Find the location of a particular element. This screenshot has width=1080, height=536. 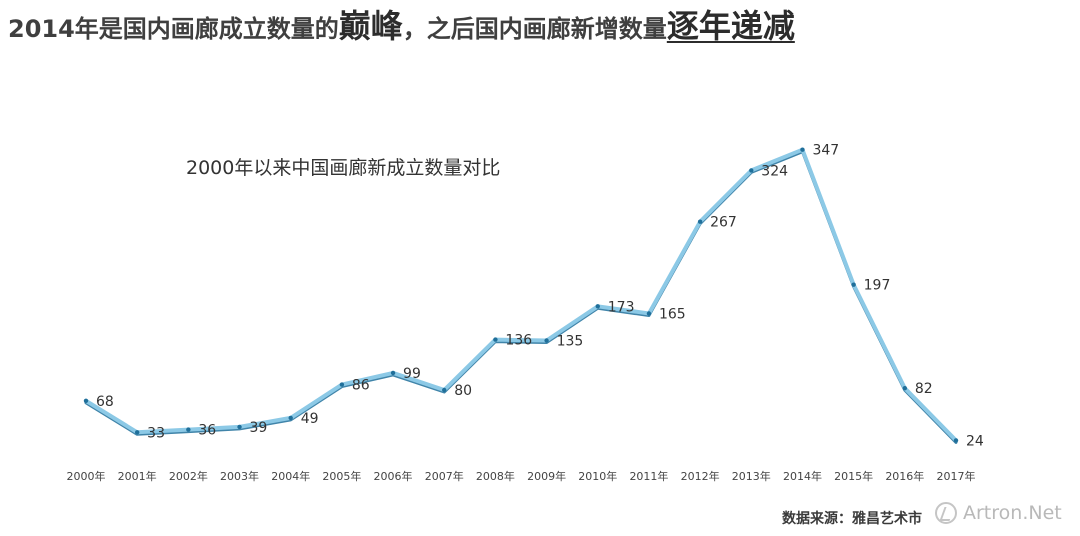

x-tick-label: 2007年 is located at coordinates (444, 476).